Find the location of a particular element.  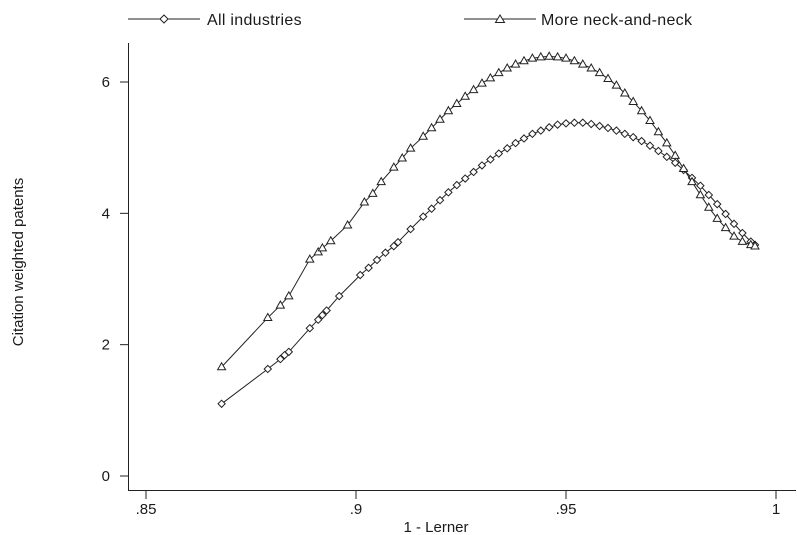

triangle-marker-icon is located at coordinates (500, 18).